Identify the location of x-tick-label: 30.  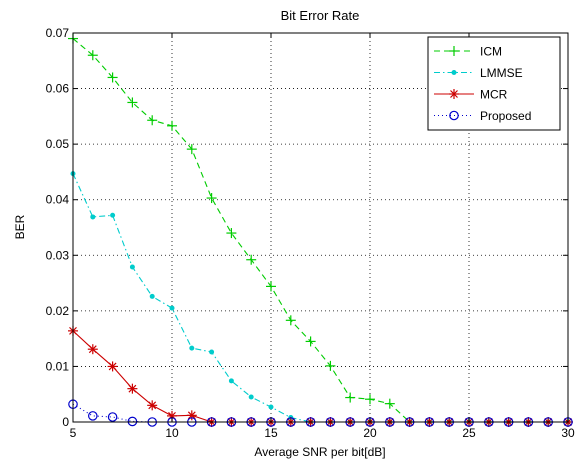
(568, 433).